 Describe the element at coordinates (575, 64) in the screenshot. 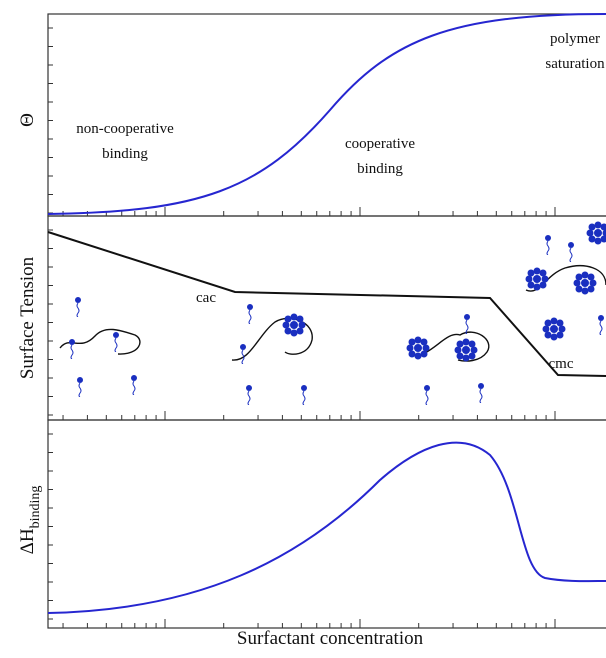

I see `annotation: saturation` at that location.